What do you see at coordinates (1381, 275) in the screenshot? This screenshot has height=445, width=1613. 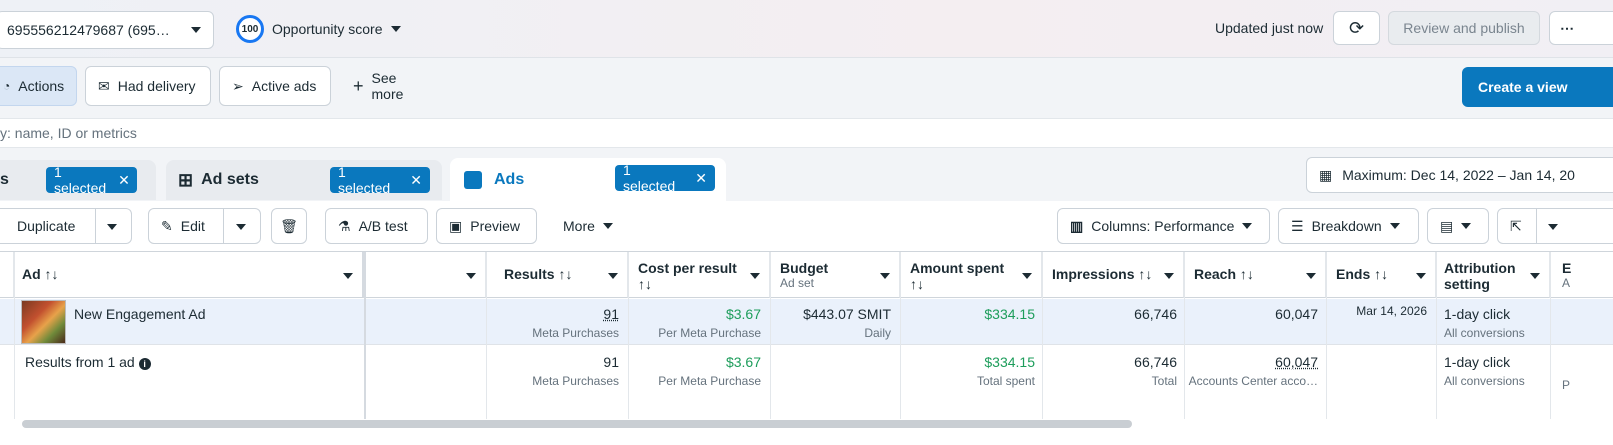 I see `col-ends: Ends ↑↓` at bounding box center [1381, 275].